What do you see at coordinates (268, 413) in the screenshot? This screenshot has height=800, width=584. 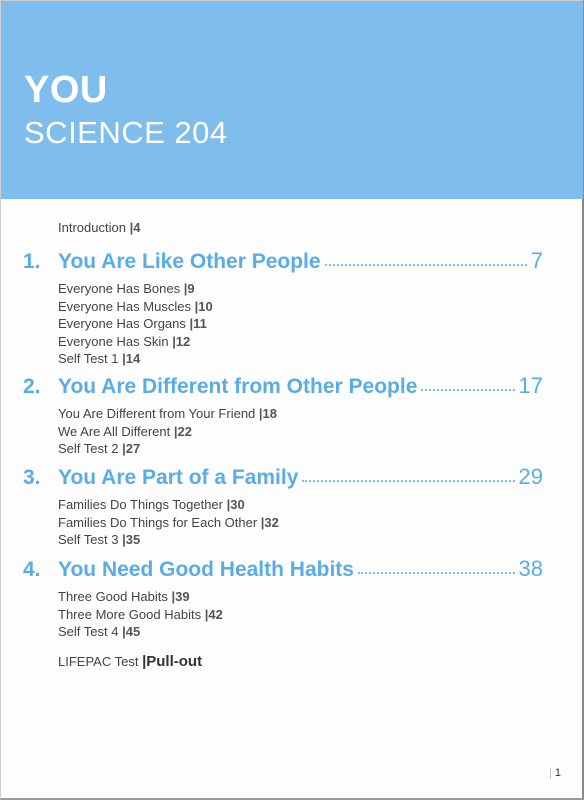 I see `toc-item-page: |18` at bounding box center [268, 413].